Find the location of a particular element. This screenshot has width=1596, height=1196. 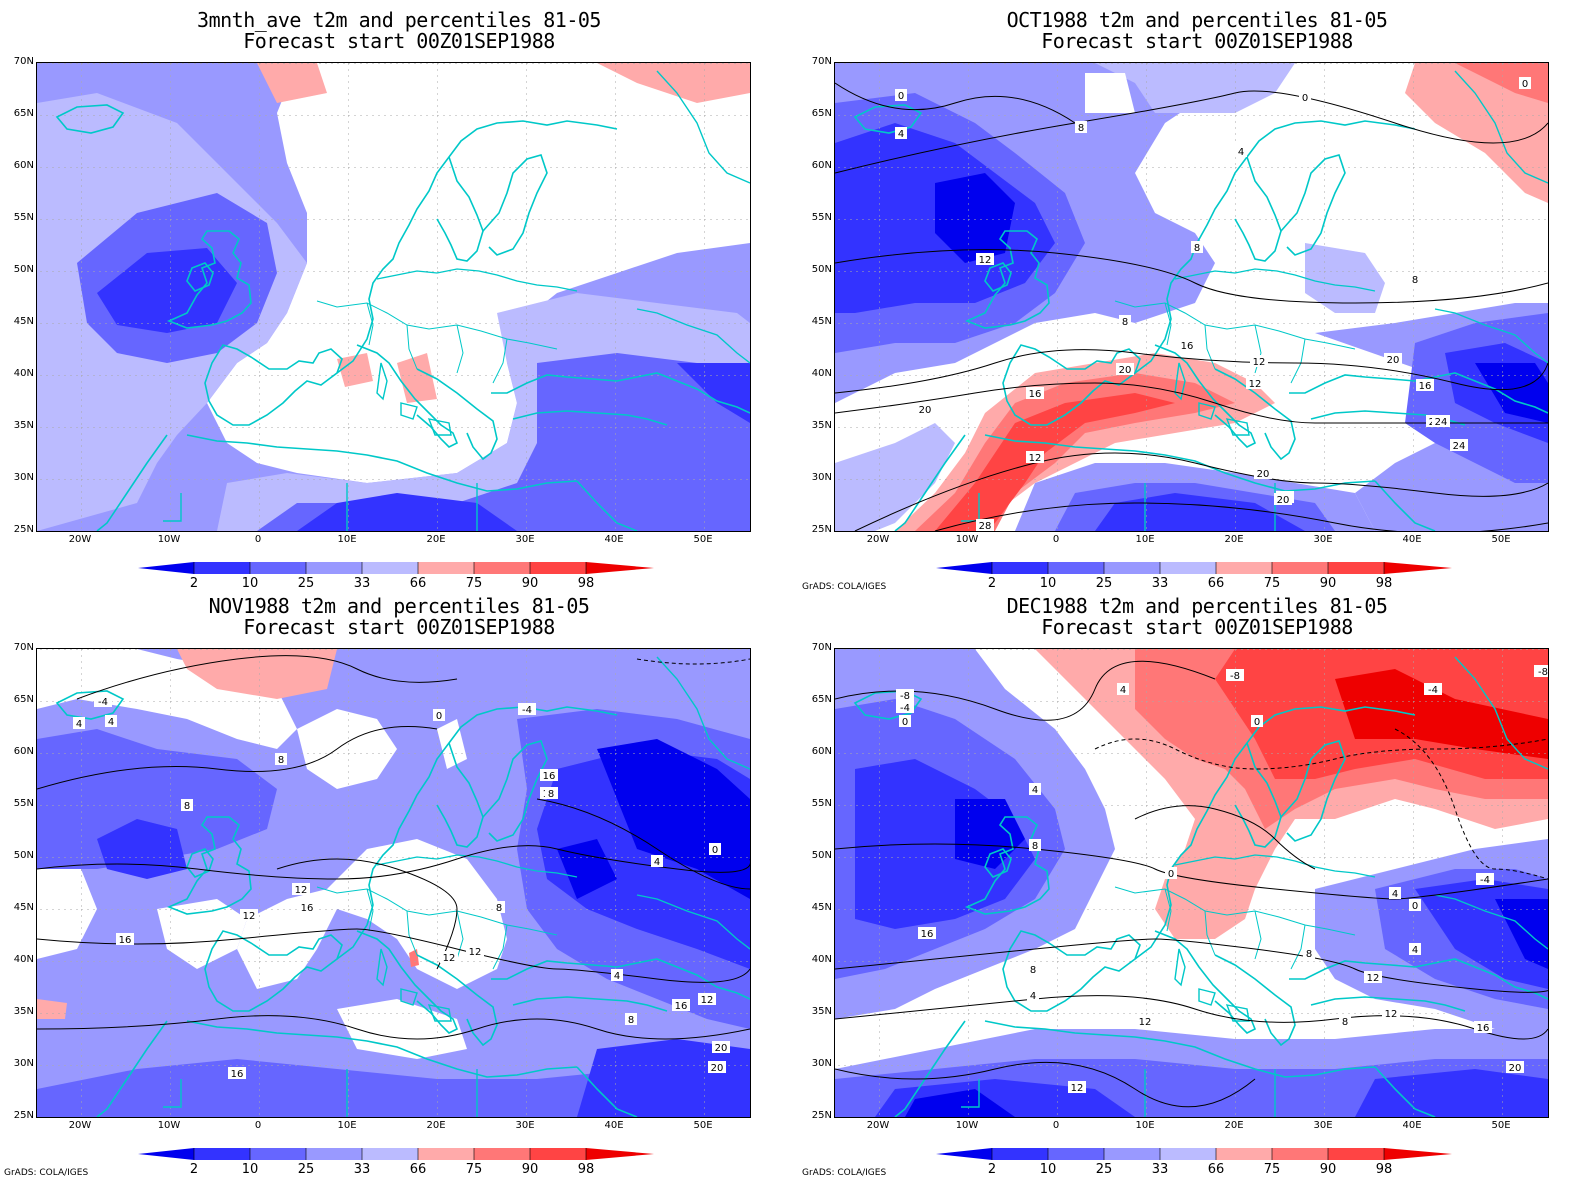

svg-text: 24 is located at coordinates (1441, 422).